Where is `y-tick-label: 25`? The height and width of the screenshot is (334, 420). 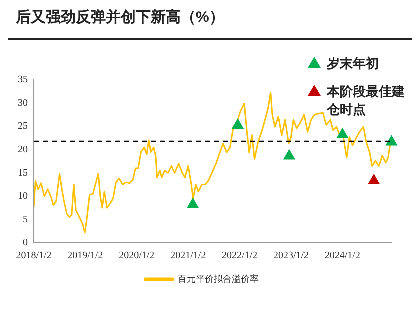 y-tick-label: 25 is located at coordinates (23, 126).